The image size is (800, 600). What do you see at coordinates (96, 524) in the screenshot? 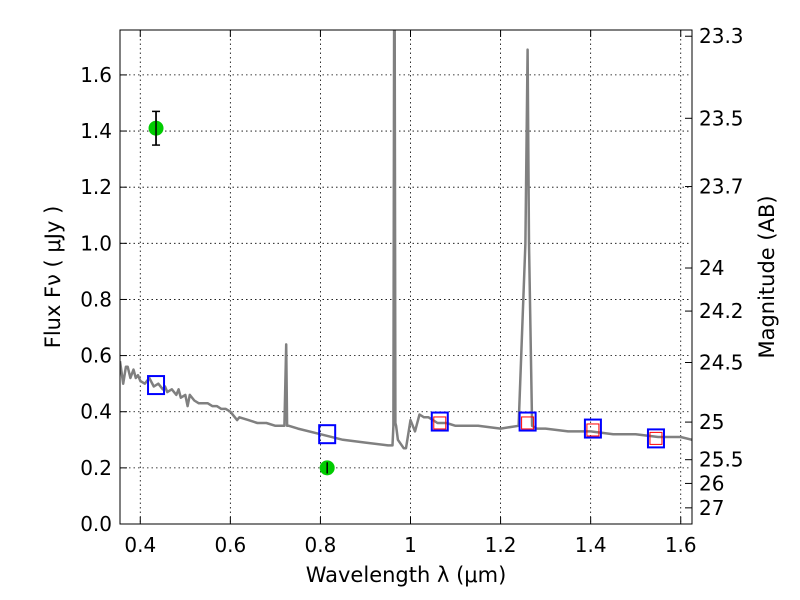
I see `y-tick-label: 0.0` at bounding box center [96, 524].